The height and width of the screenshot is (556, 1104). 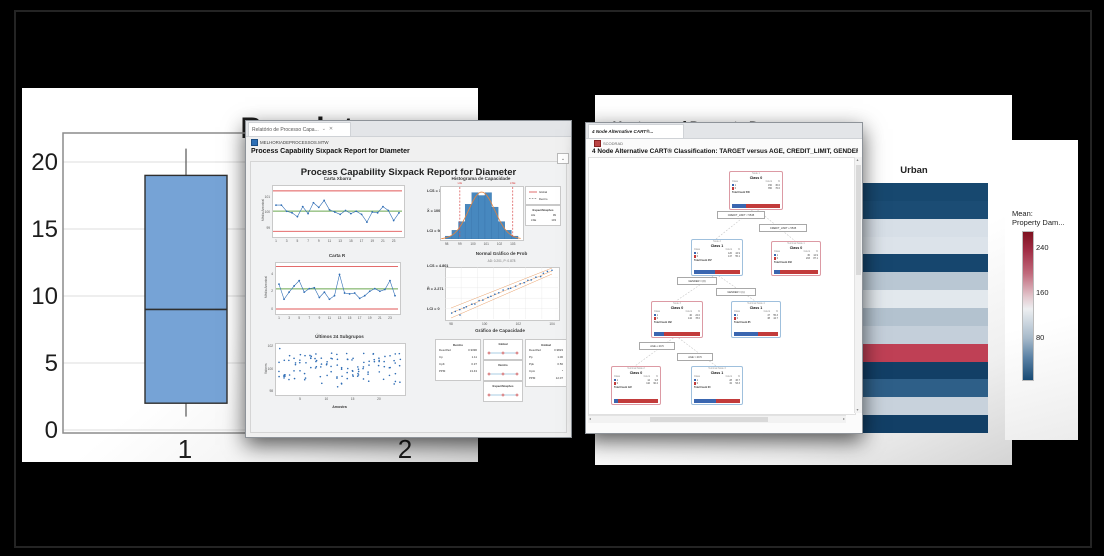 I want to click on prob-plot-graphic, so click(x=501, y=293).